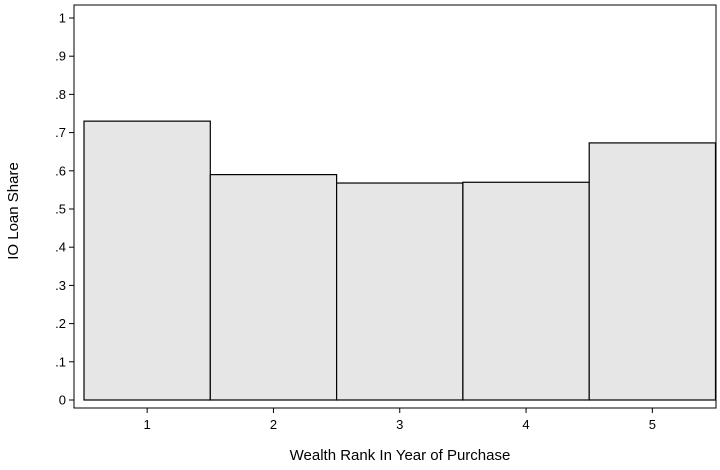 The image size is (720, 470). I want to click on y-tick-label: .3, so click(60, 285).